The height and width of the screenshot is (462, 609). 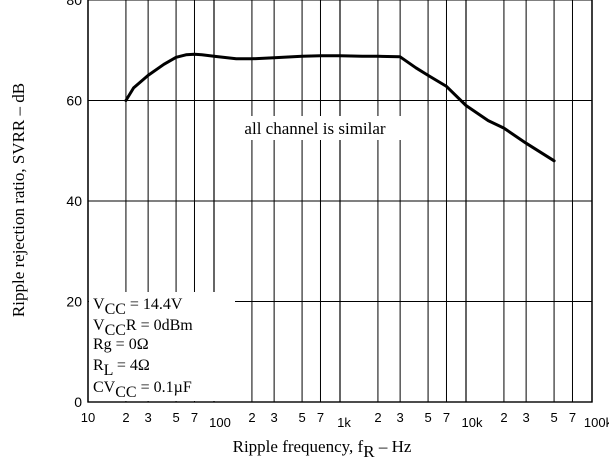 I want to click on y-tick-labels: 20 40 60 80 0, so click(x=74, y=205).